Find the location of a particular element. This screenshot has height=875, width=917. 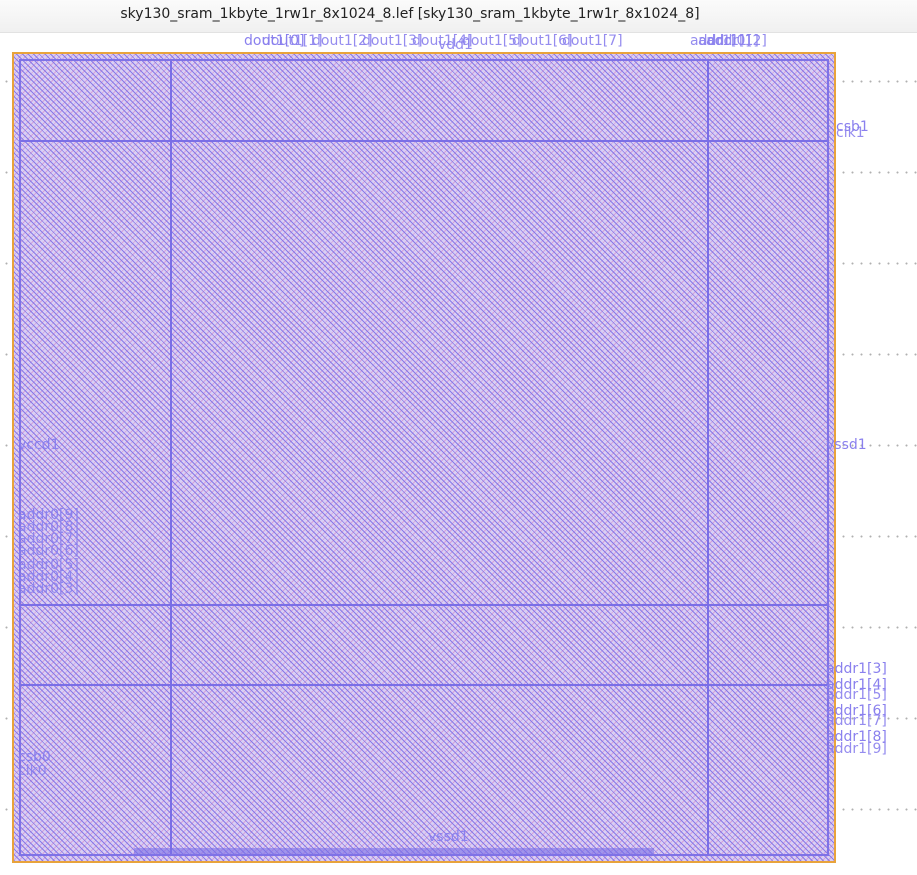

bottom-pin-strip is located at coordinates (394, 851).